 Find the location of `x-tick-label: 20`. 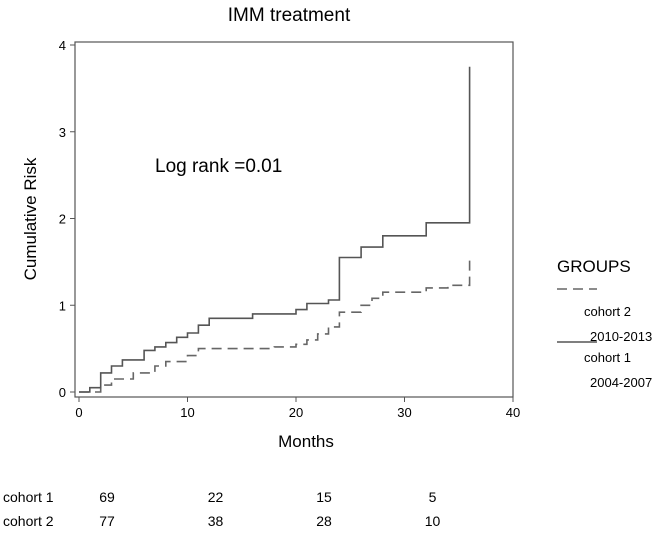

x-tick-label: 20 is located at coordinates (296, 412).